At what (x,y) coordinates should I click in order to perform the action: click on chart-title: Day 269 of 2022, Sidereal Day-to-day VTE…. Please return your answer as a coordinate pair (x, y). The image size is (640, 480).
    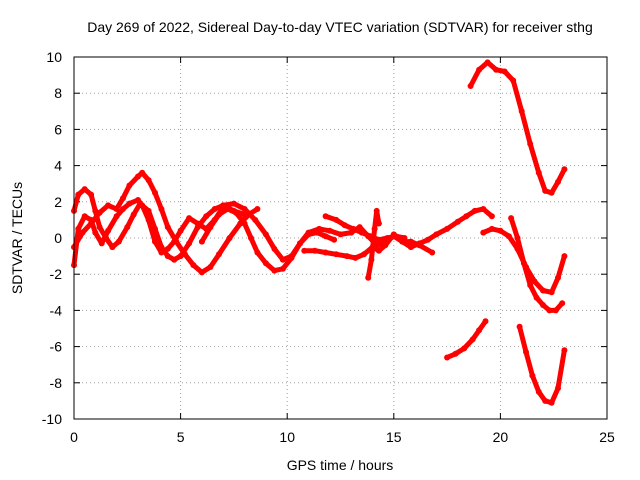
    Looking at the image, I should click on (340, 27).